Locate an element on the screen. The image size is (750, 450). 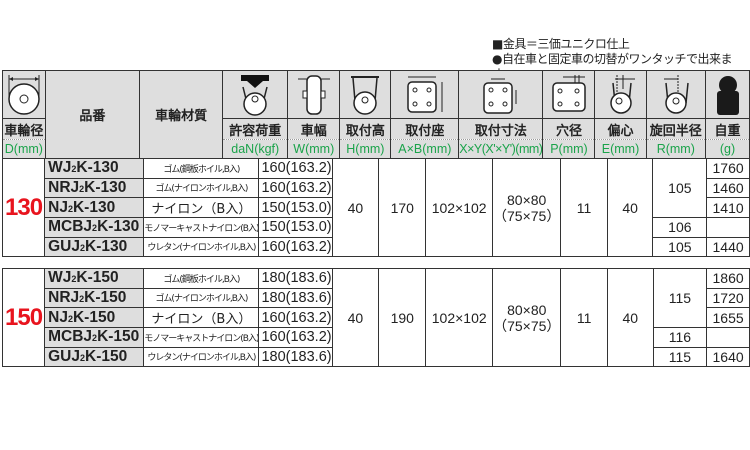
col-label: 許容荷重 is located at coordinates (255, 129).